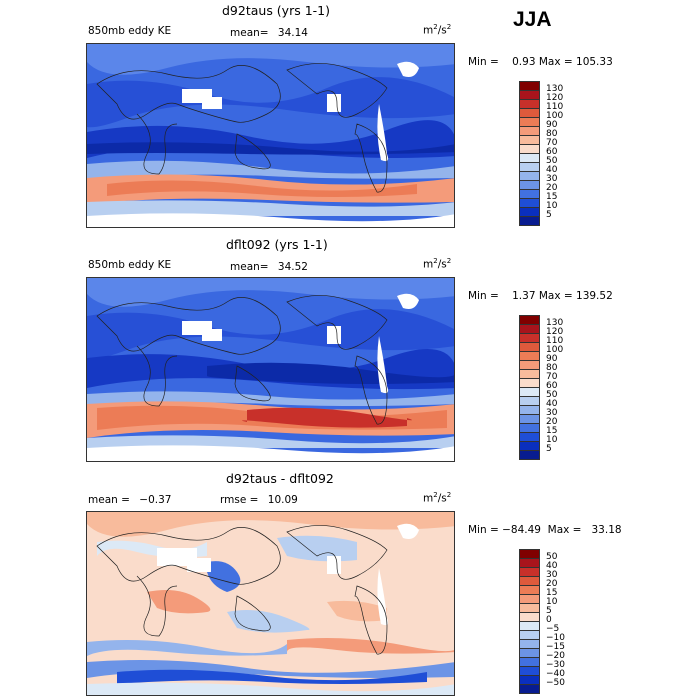  Describe the element at coordinates (155, 500) in the screenshot. I see `panel-3-mean-value: −0.37` at that location.